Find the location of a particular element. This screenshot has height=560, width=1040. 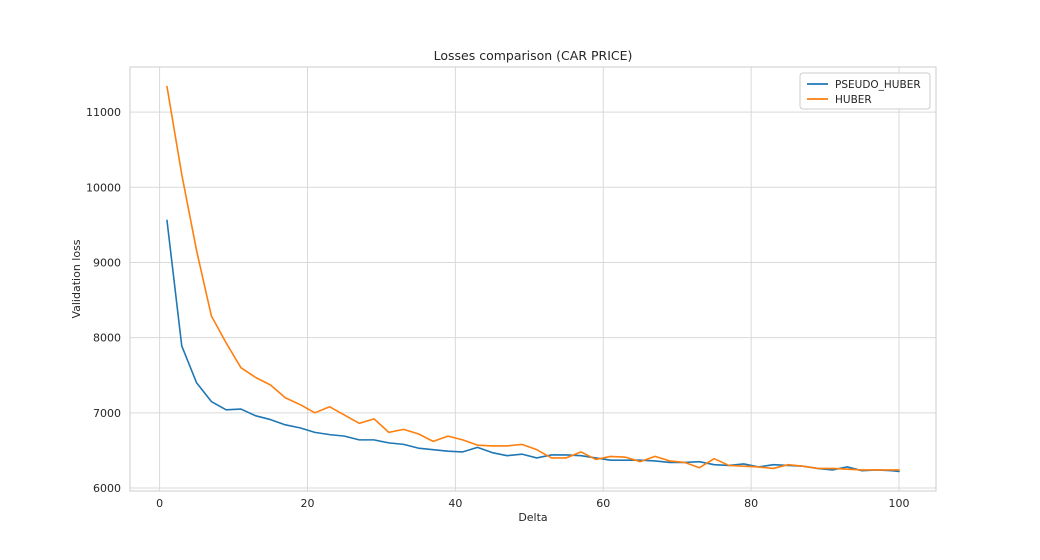

x-tick-label: 20 is located at coordinates (307, 503).